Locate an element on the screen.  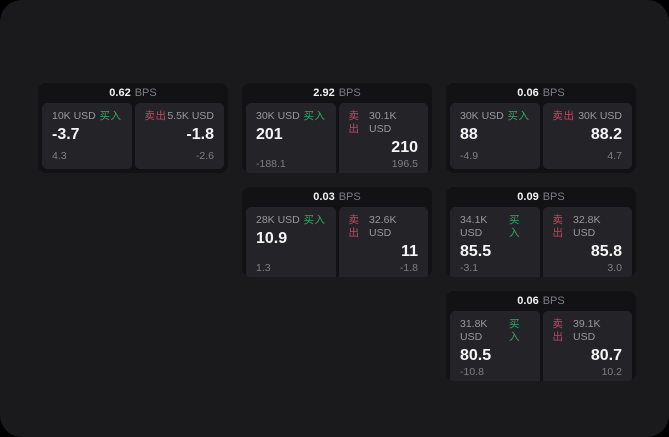
sell-quote-tile: 卖出 5.5K USD -1.8 -2.6 is located at coordinates (179, 136).